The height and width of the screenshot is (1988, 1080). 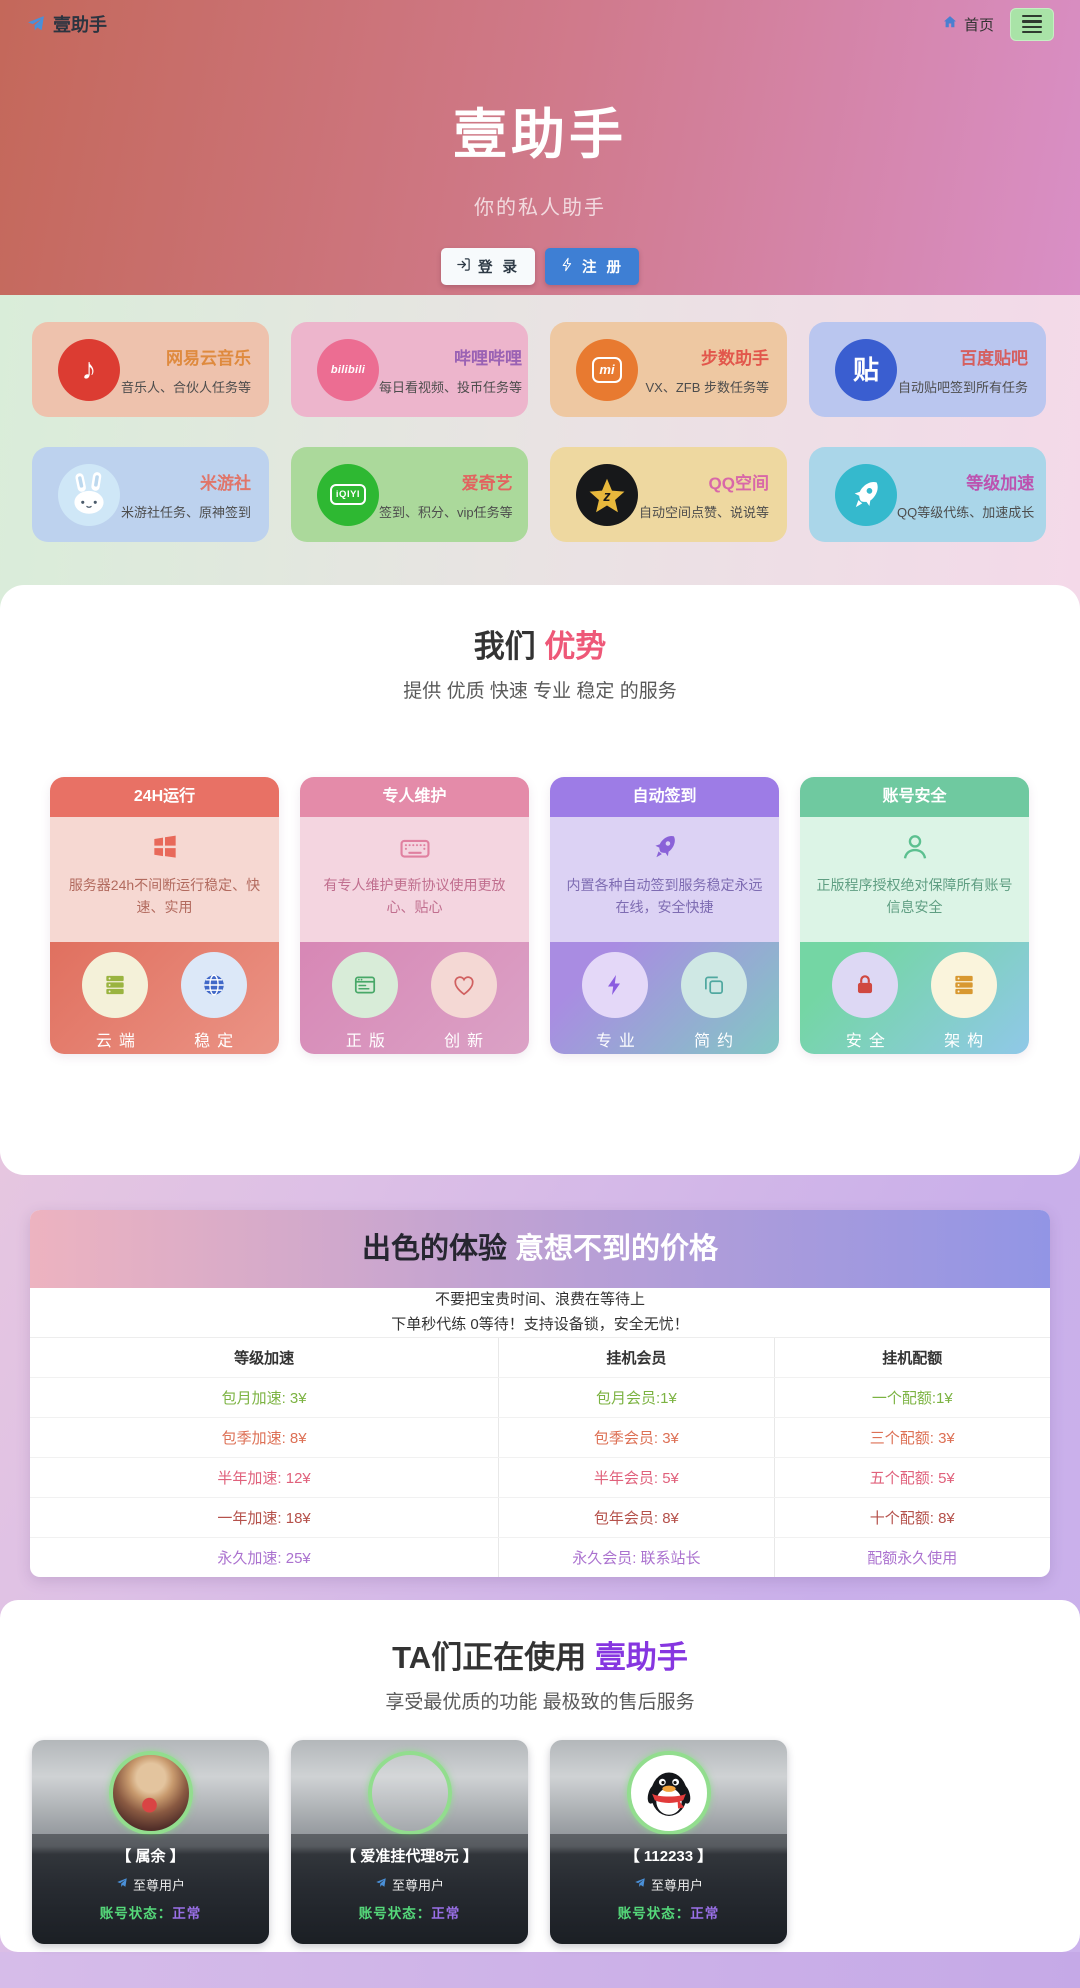 What do you see at coordinates (540, 1557) in the screenshot?
I see `pricing-row: 永久加速: 25¥ 永久会员: 联系站长 配额永久使用` at bounding box center [540, 1557].